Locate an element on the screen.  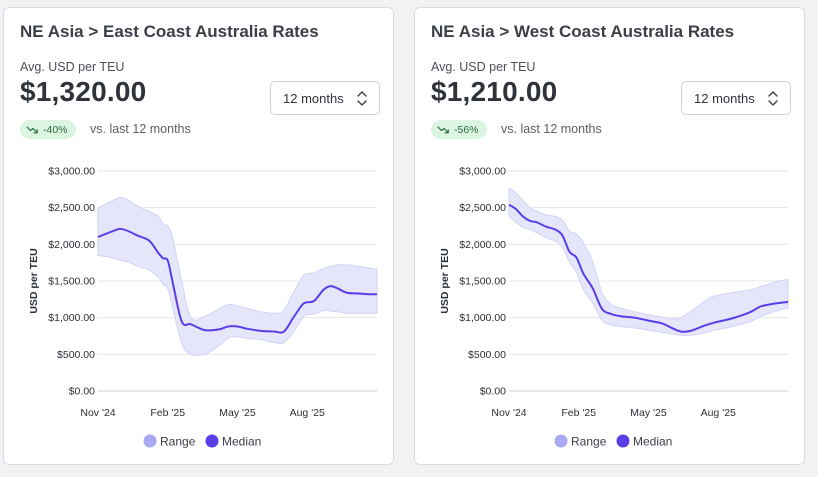
average-price: $1,210.00 is located at coordinates (494, 91).